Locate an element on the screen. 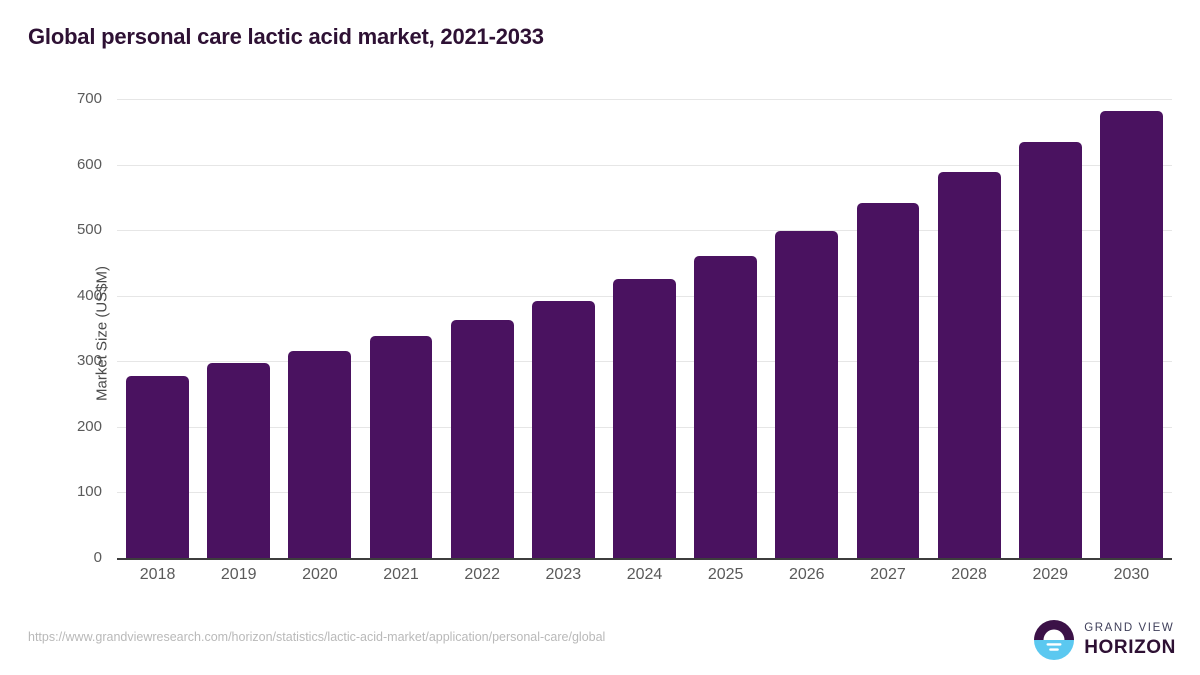  x-axis-tick-label: 2030 is located at coordinates (1131, 574).